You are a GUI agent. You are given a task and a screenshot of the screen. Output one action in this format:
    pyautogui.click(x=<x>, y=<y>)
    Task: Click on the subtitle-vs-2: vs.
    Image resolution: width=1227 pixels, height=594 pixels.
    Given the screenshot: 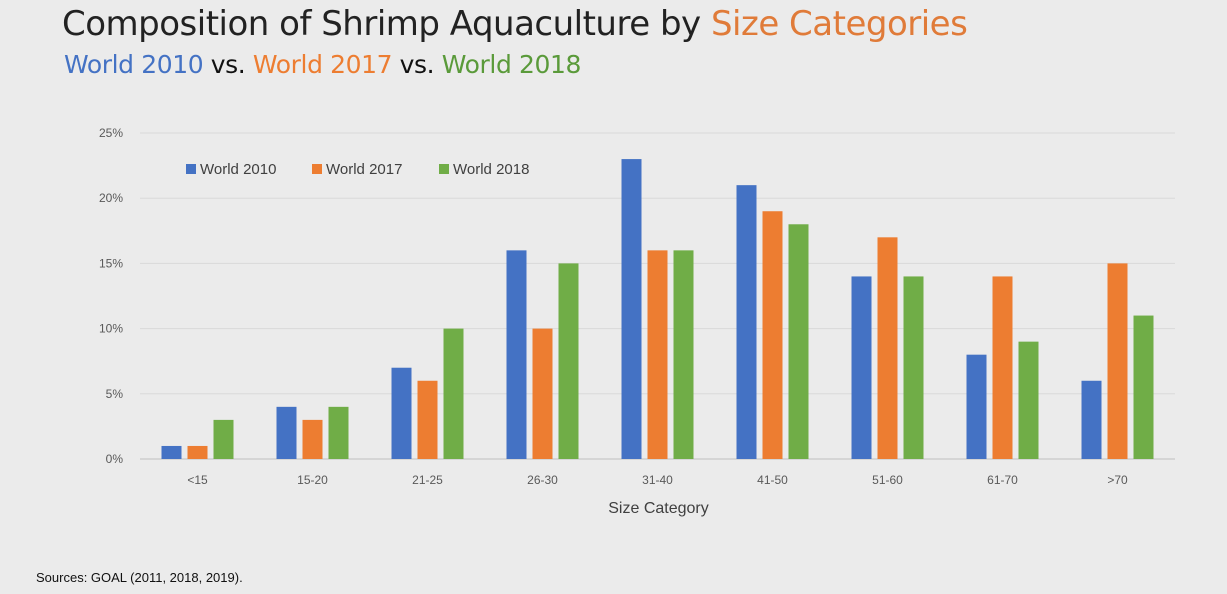 What is the action you would take?
    pyautogui.click(x=417, y=64)
    